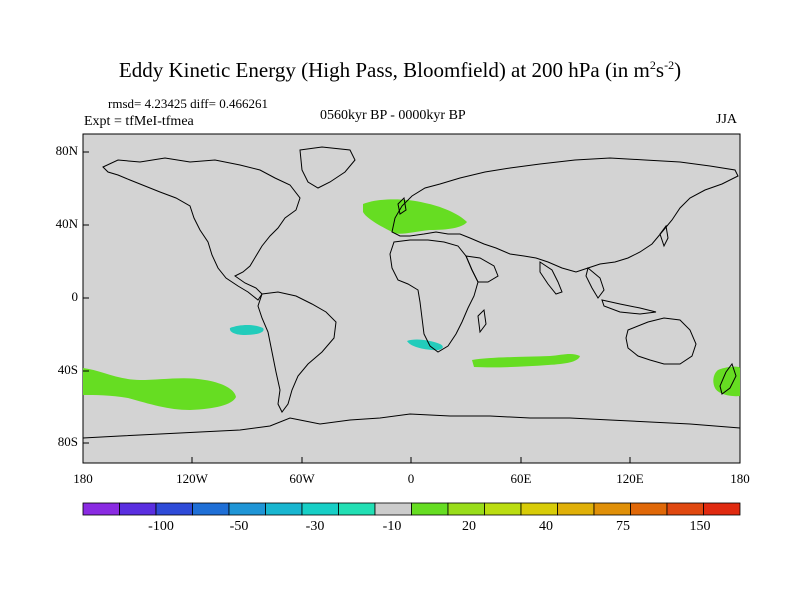 Image resolution: width=800 pixels, height=600 pixels. What do you see at coordinates (161, 526) in the screenshot?
I see `colorbar-label-neg100: -100` at bounding box center [161, 526].